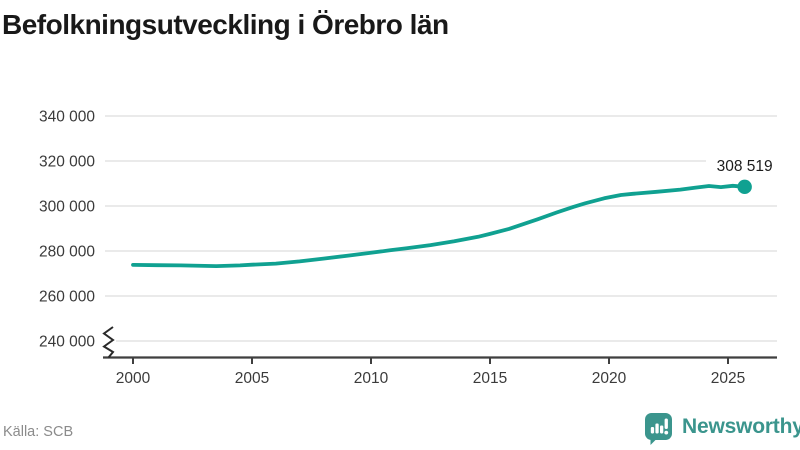 This screenshot has width=800, height=450. I want to click on y-tick-label: 240 000, so click(67, 342).